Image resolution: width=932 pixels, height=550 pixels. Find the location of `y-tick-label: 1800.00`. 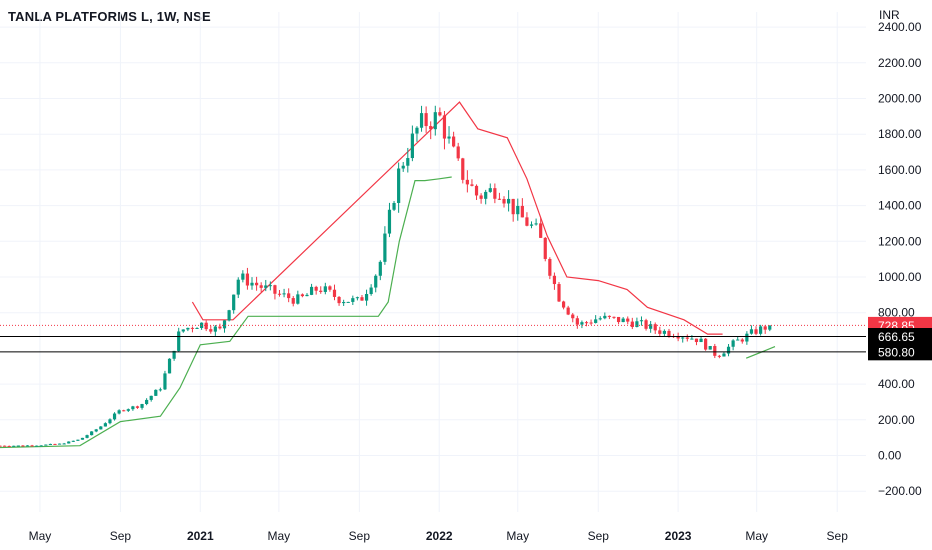

y-tick-label: 1800.00 is located at coordinates (900, 134).